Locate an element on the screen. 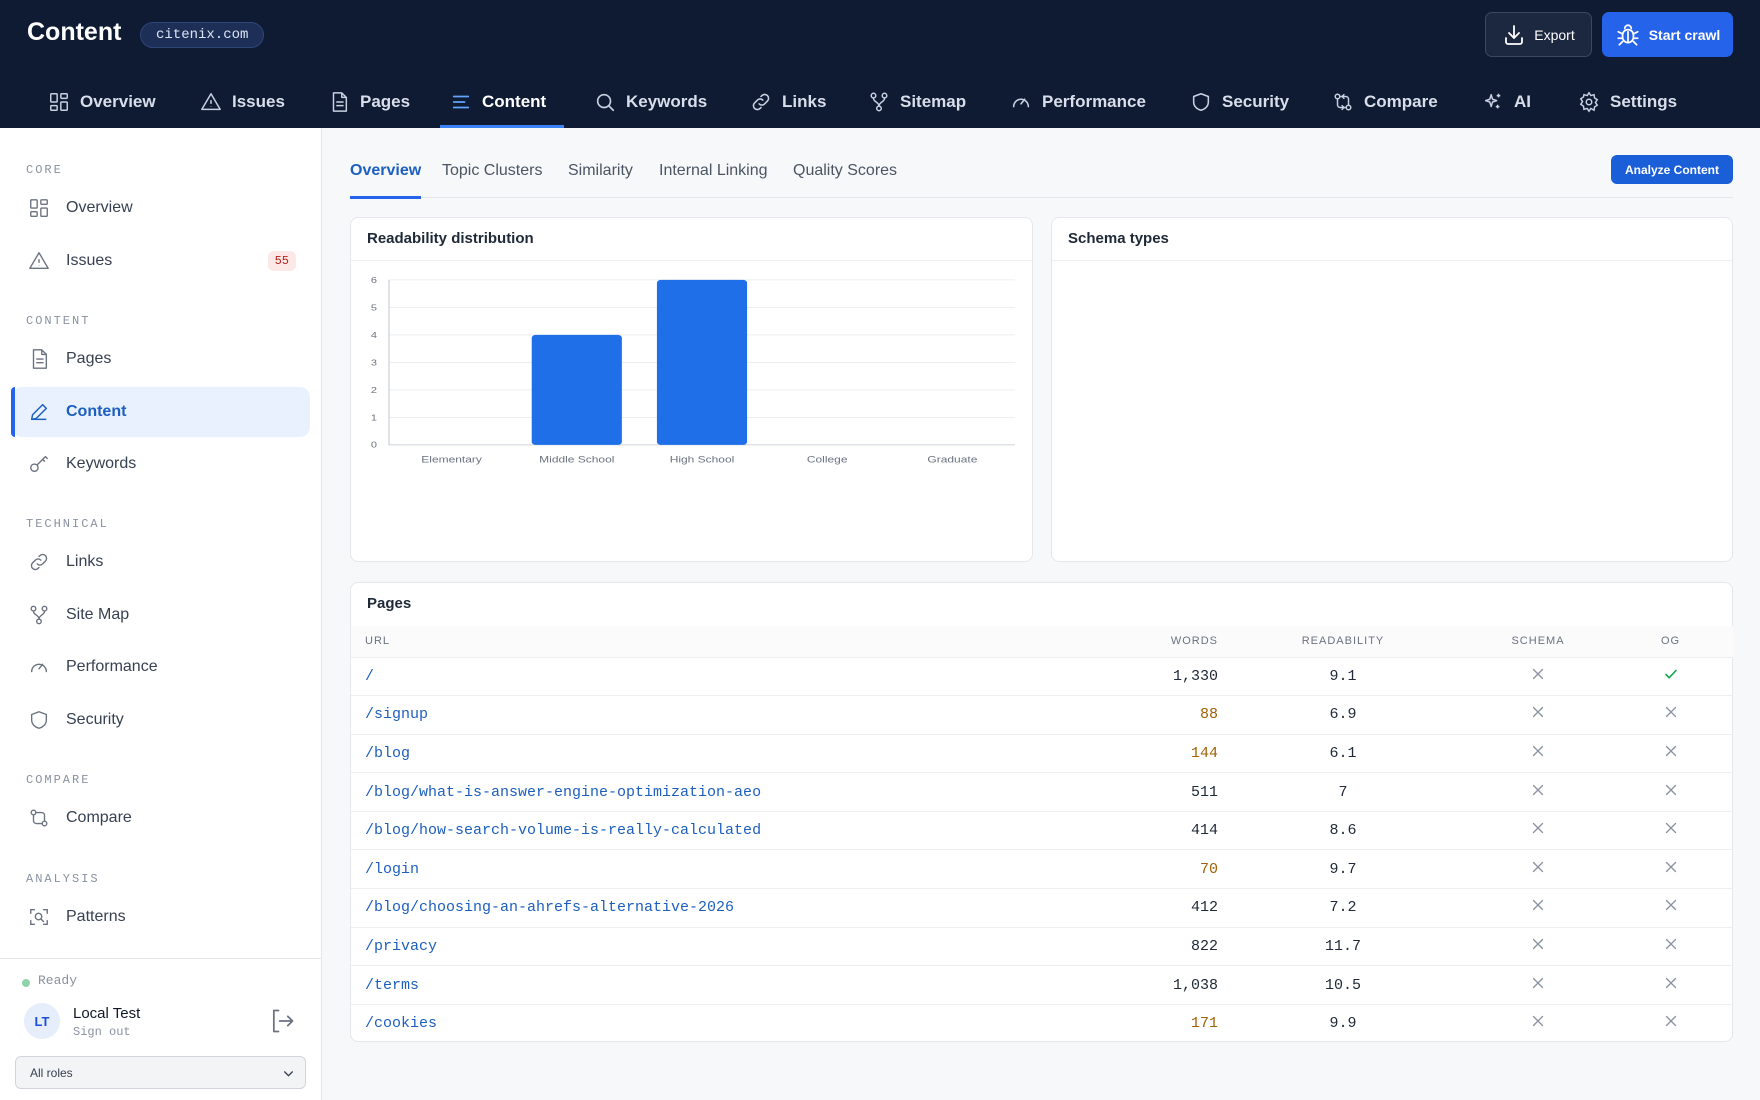  sidebar-item-content: Content is located at coordinates (160, 412).